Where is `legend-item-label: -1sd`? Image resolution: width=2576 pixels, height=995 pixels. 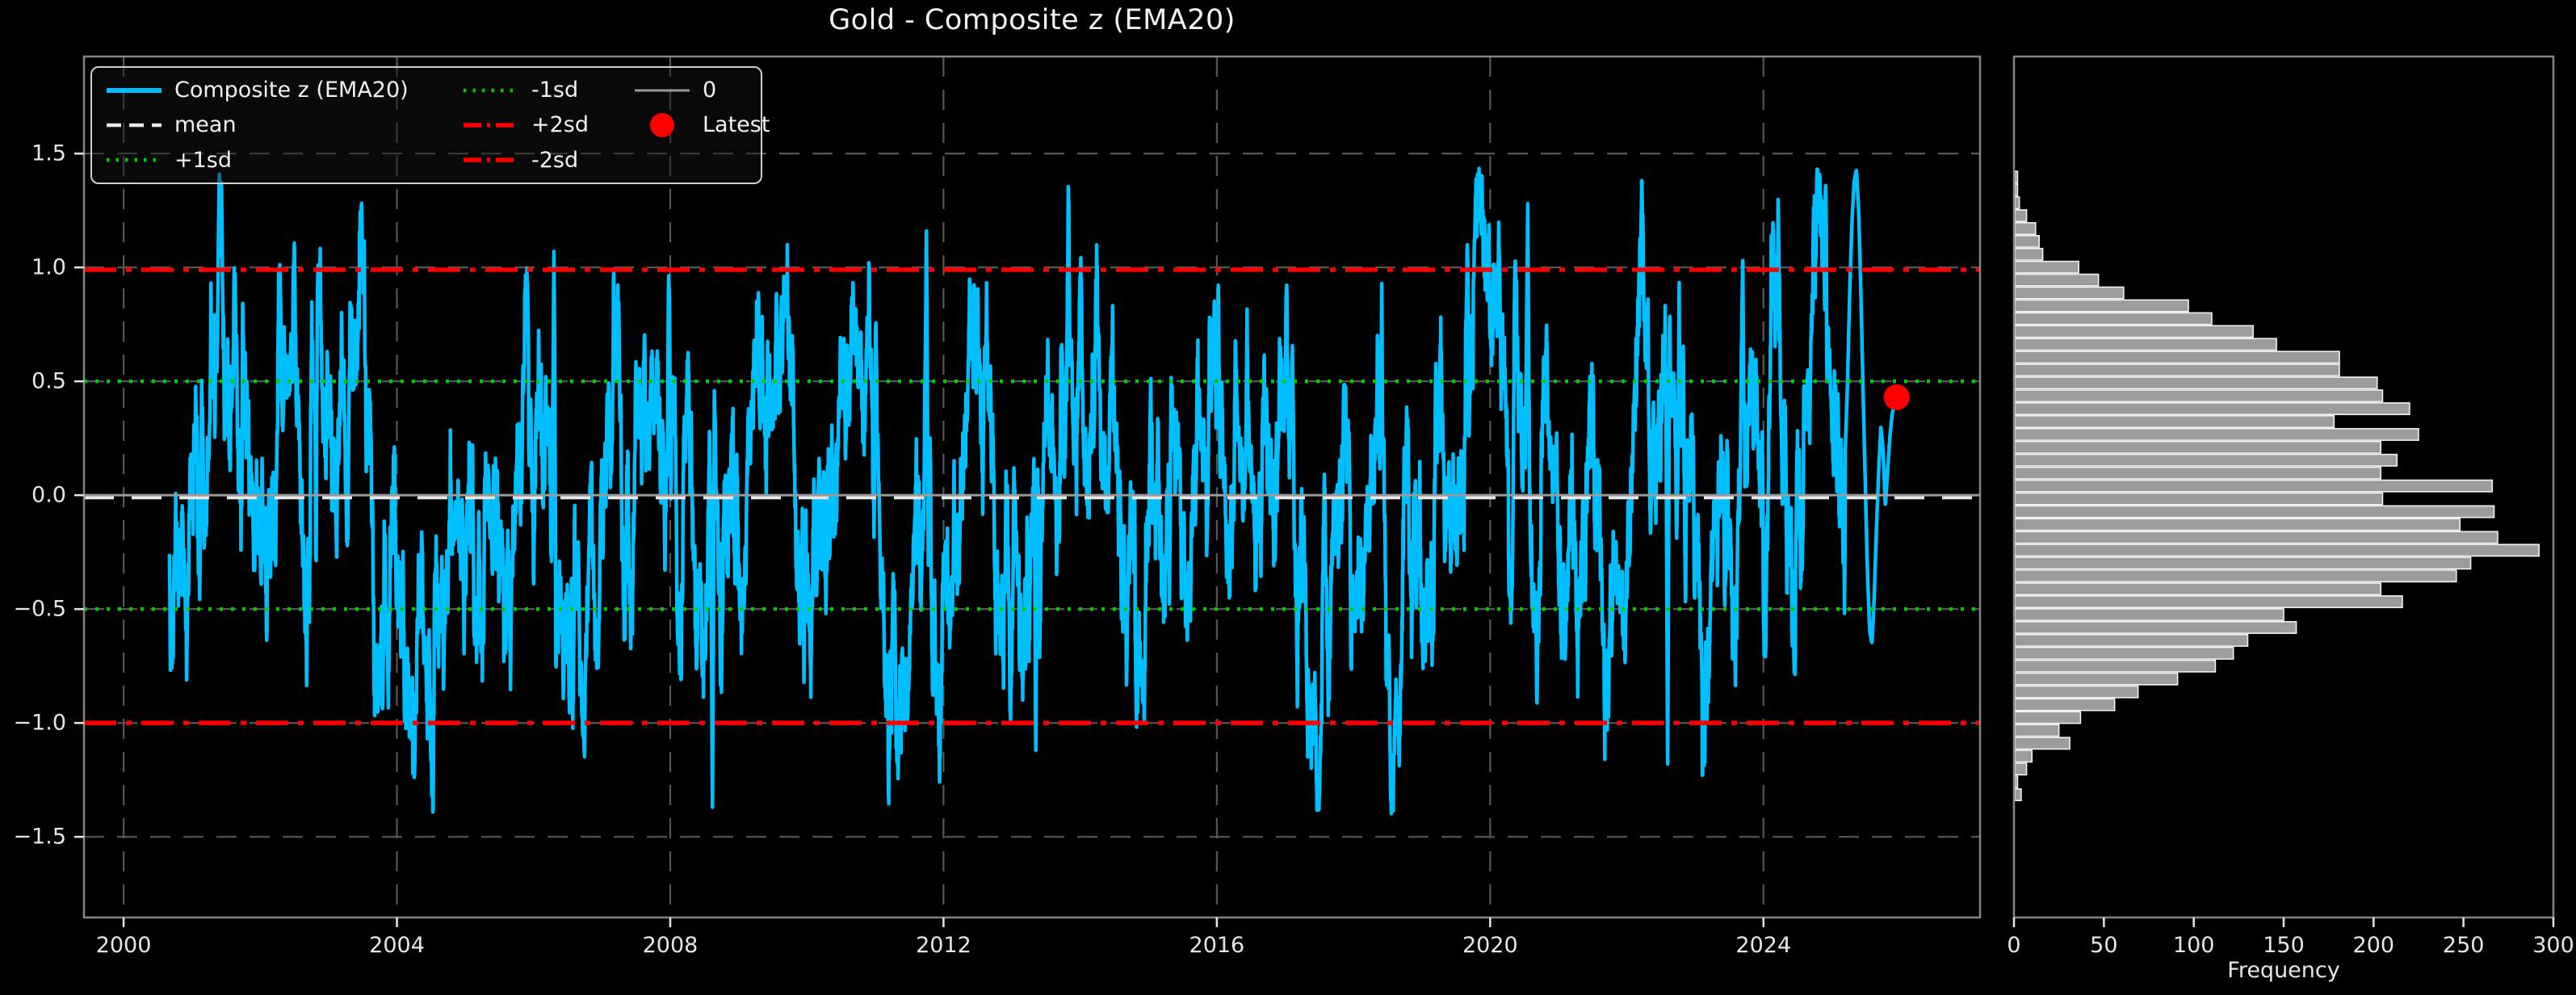 legend-item-label: -1sd is located at coordinates (555, 90).